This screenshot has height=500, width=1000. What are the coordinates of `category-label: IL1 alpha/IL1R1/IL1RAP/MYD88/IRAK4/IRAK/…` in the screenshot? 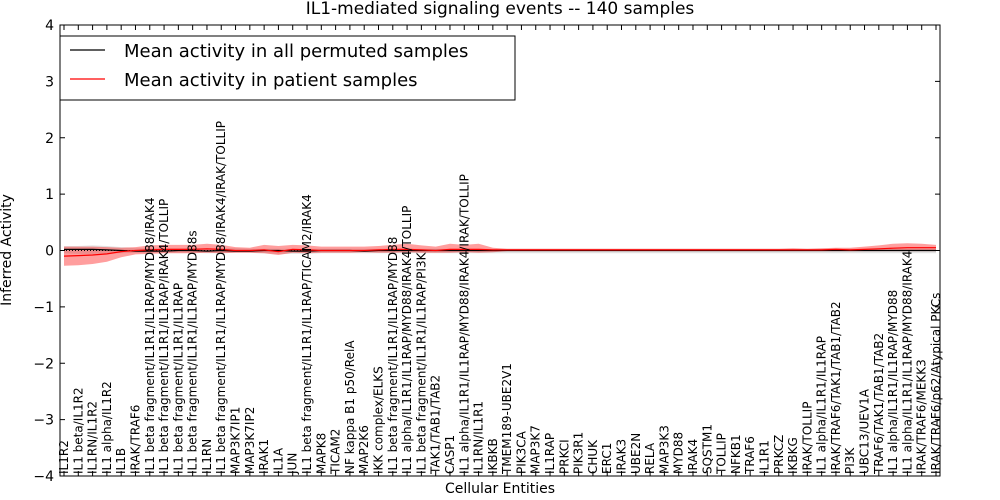 It's located at (464, 324).